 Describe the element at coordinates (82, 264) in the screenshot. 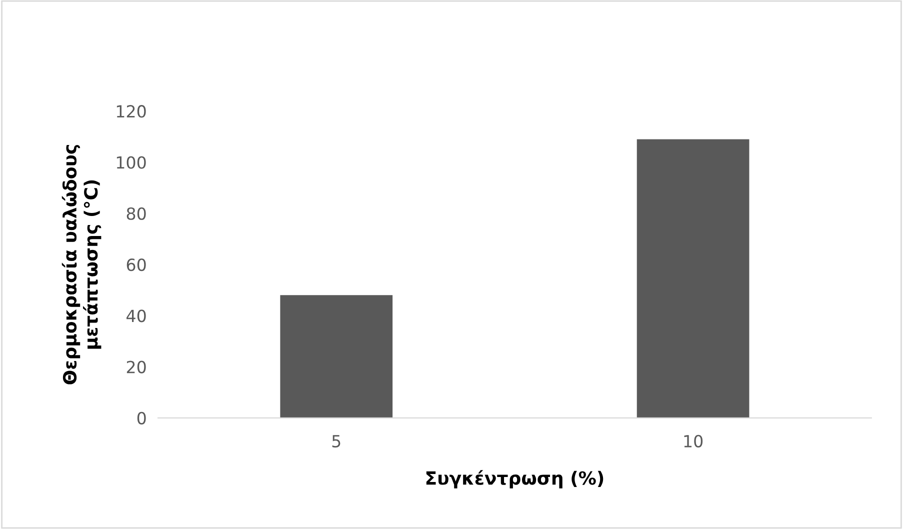

I see `y-axis-title: Θερμοκρασία υαλώδους μετάπτωσης (°C)` at that location.